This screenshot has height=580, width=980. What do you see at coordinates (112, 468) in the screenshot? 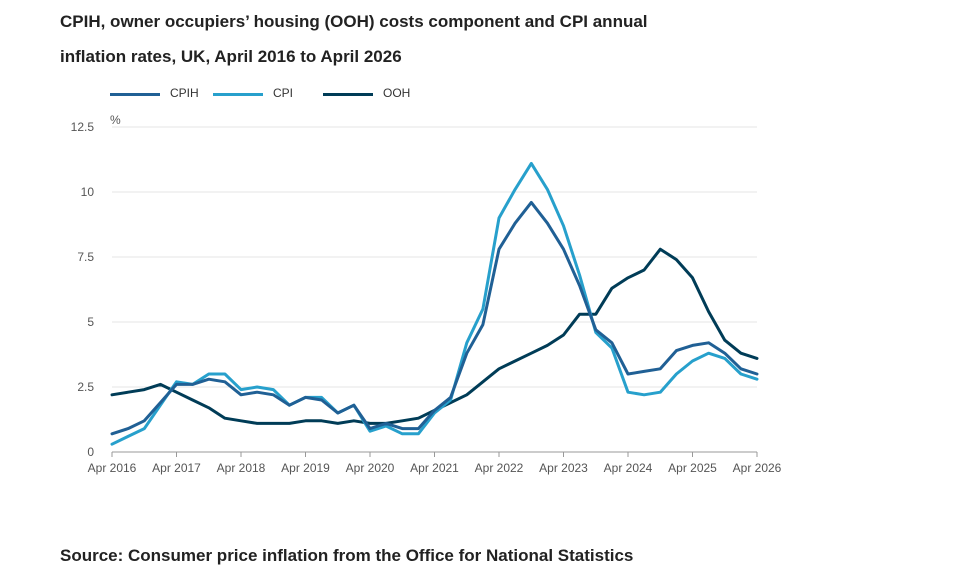
I see `x-tick-label: Apr 2016` at bounding box center [112, 468].